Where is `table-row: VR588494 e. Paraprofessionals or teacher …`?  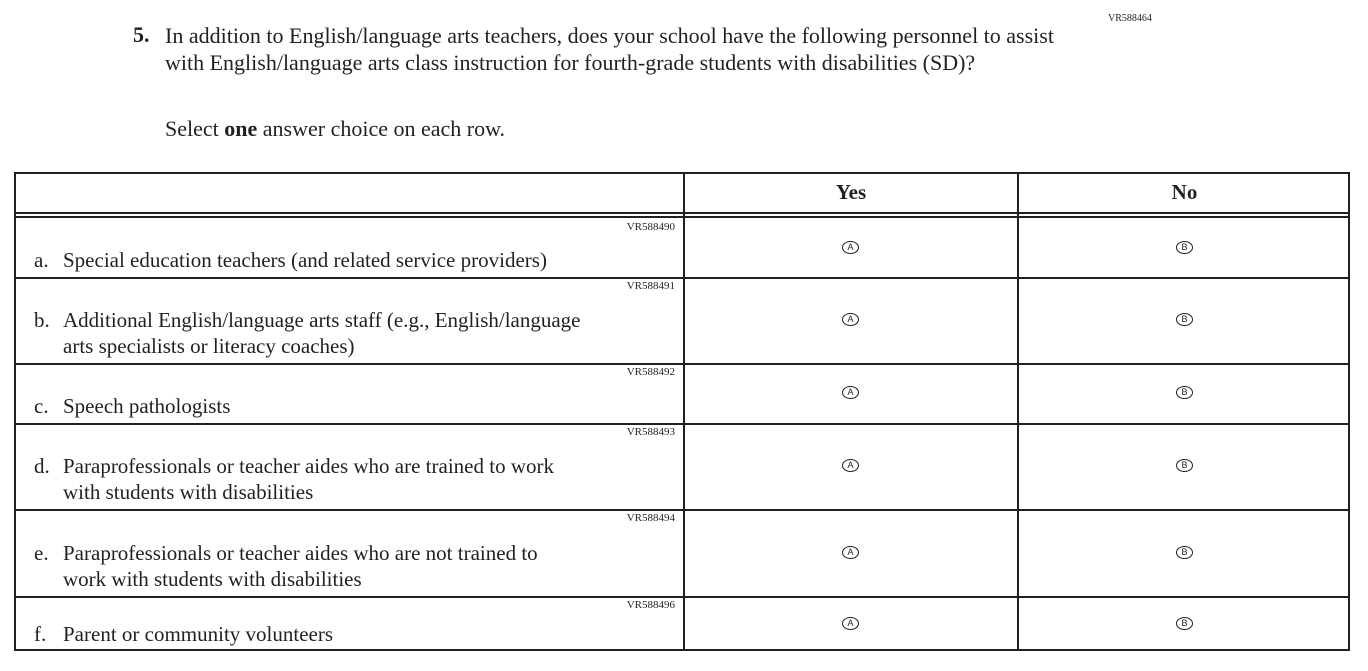 table-row: VR588494 e. Paraprofessionals or teacher … is located at coordinates (682, 553).